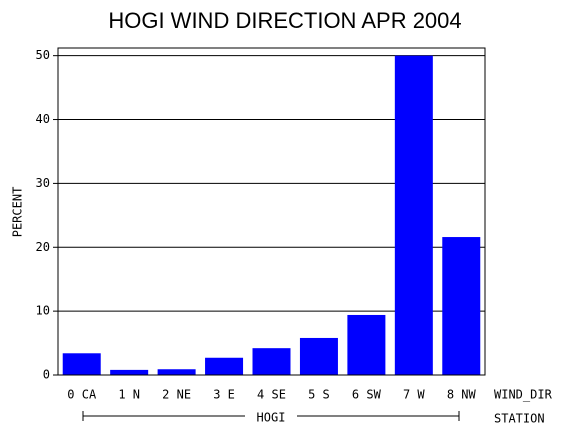 This screenshot has width=570, height=430. Describe the element at coordinates (523, 395) in the screenshot. I see `x-axis-label: WIND_DIR` at that location.